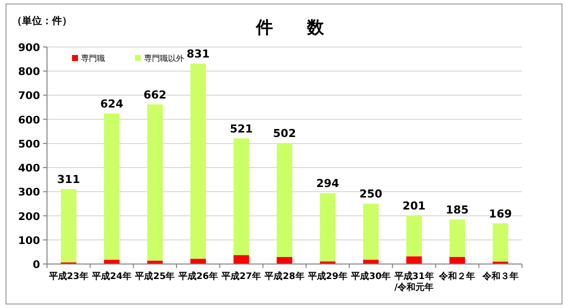 The width and height of the screenshot is (568, 308). Describe the element at coordinates (29, 96) in the screenshot. I see `y-tick-label: 700` at that location.